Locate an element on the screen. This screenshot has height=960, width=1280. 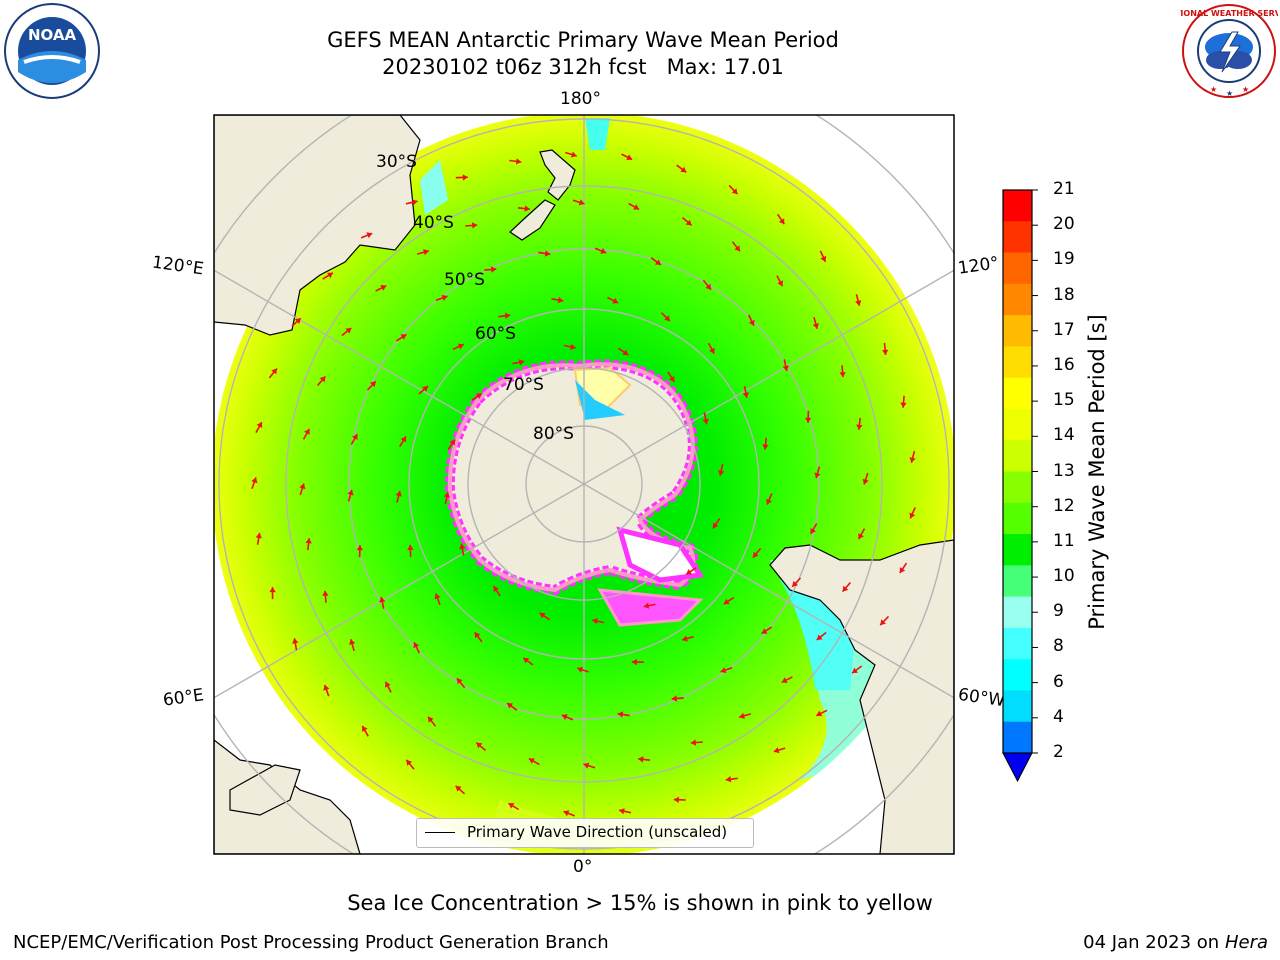
nws-logo: NATIONAL WEATHER SERVICE ★ ★ ★ is located at coordinates (1229, 51).